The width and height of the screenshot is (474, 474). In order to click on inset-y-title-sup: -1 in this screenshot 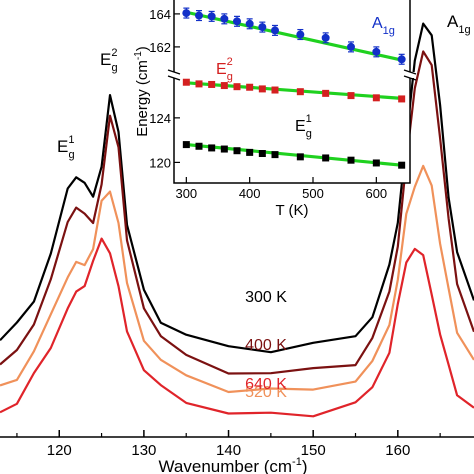, I will do `click(138, 55)`.